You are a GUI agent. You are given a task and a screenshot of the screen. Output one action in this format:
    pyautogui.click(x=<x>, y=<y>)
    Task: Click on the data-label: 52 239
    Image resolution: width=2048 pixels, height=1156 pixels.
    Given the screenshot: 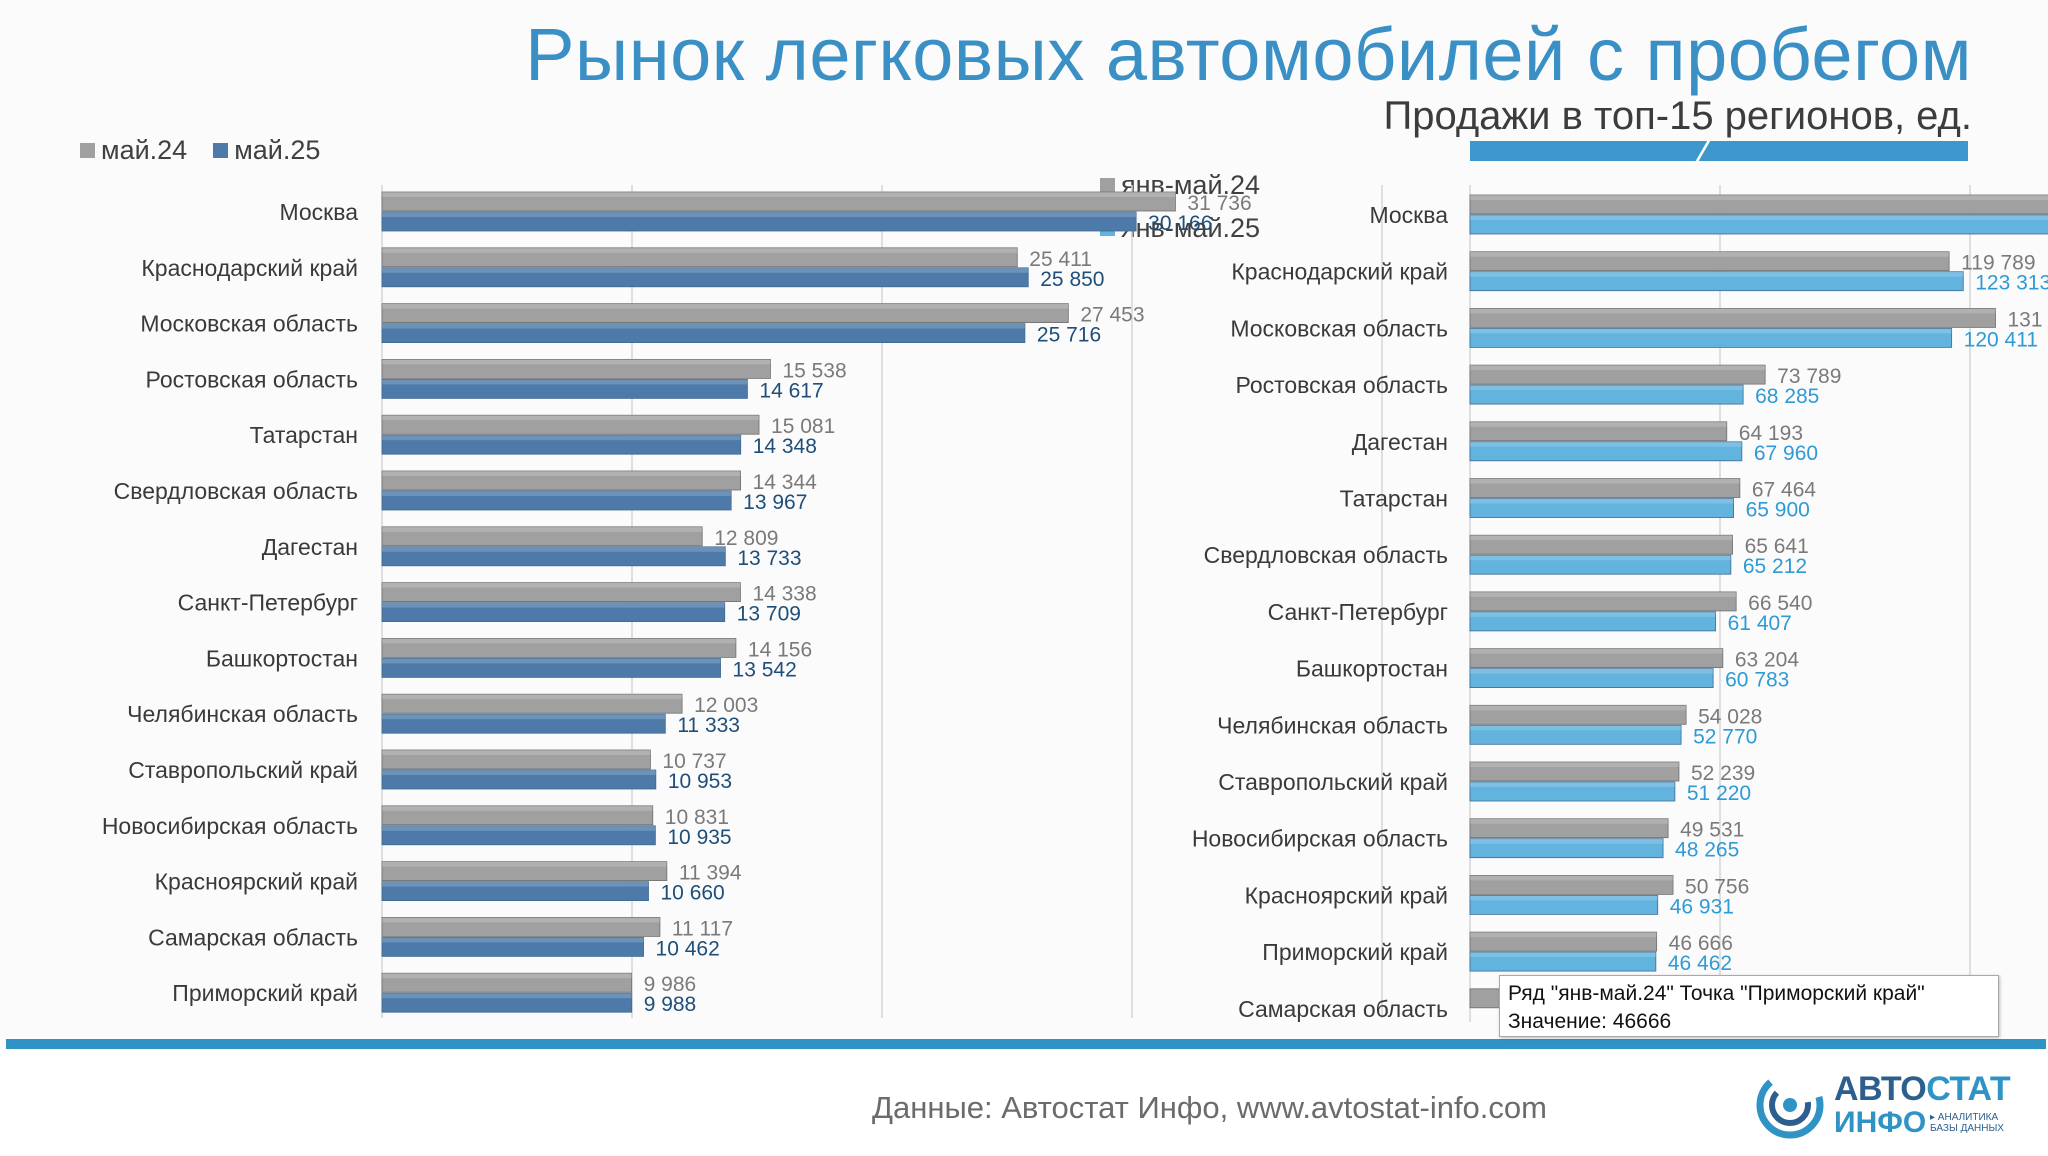 What is the action you would take?
    pyautogui.click(x=1723, y=773)
    